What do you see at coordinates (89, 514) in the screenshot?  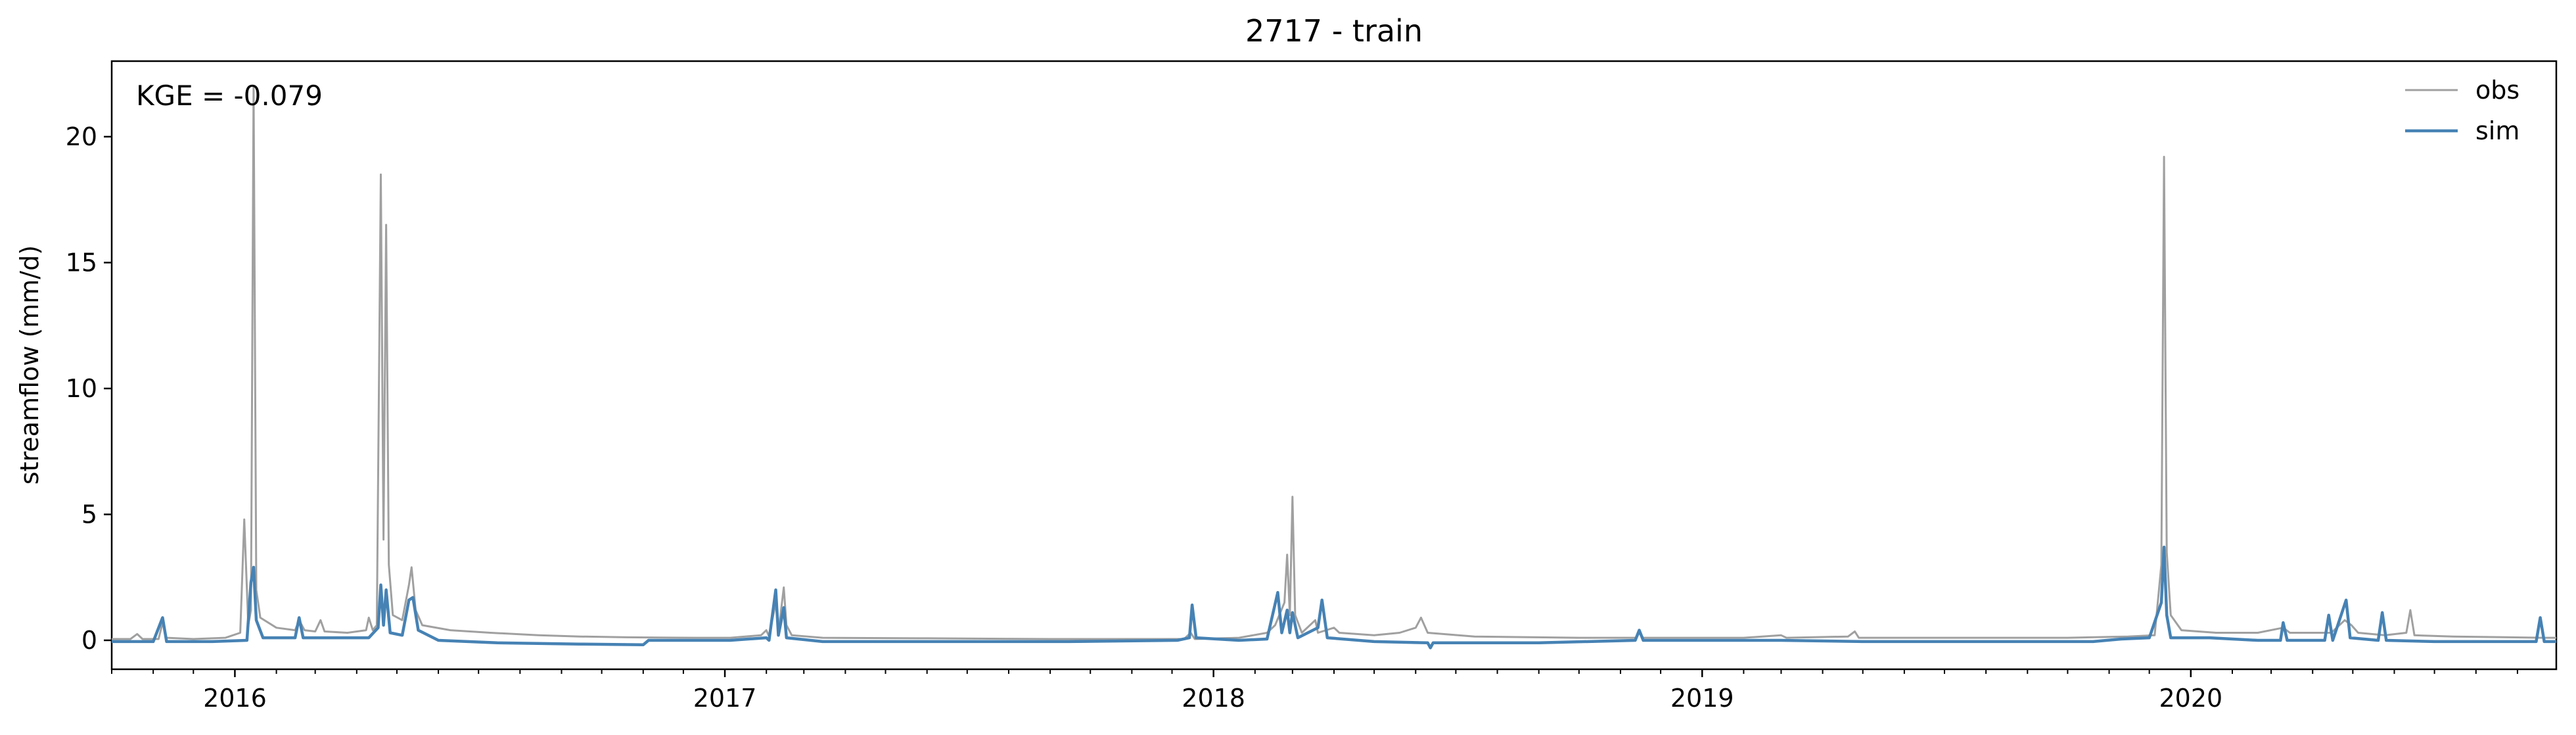 I see `y-tick-label: 5` at bounding box center [89, 514].